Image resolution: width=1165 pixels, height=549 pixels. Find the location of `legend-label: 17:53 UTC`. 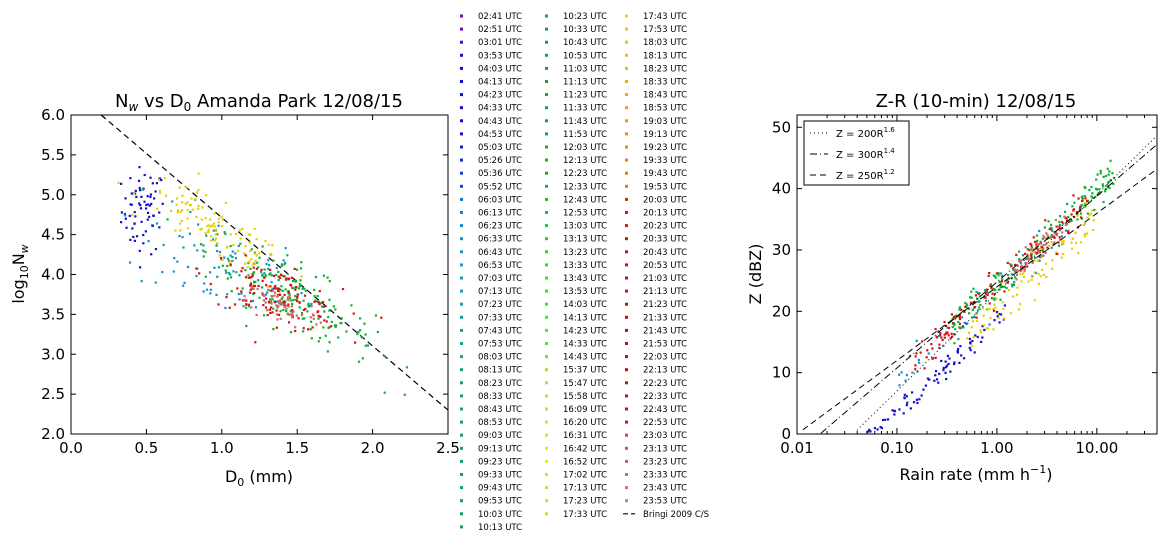

legend-label: 17:53 UTC is located at coordinates (665, 30).